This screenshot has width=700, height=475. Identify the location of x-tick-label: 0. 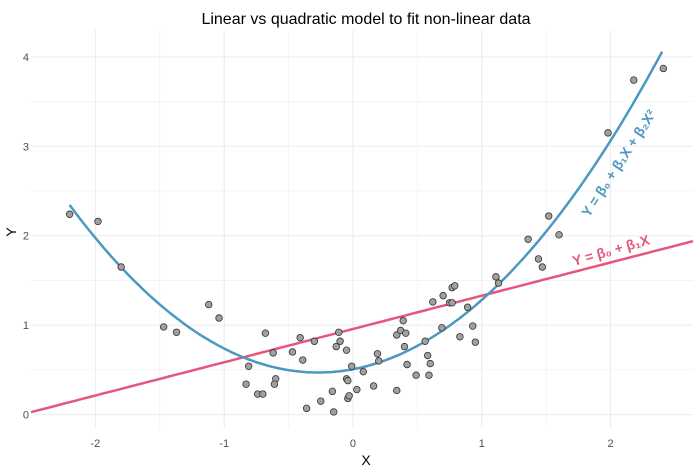
(353, 444).